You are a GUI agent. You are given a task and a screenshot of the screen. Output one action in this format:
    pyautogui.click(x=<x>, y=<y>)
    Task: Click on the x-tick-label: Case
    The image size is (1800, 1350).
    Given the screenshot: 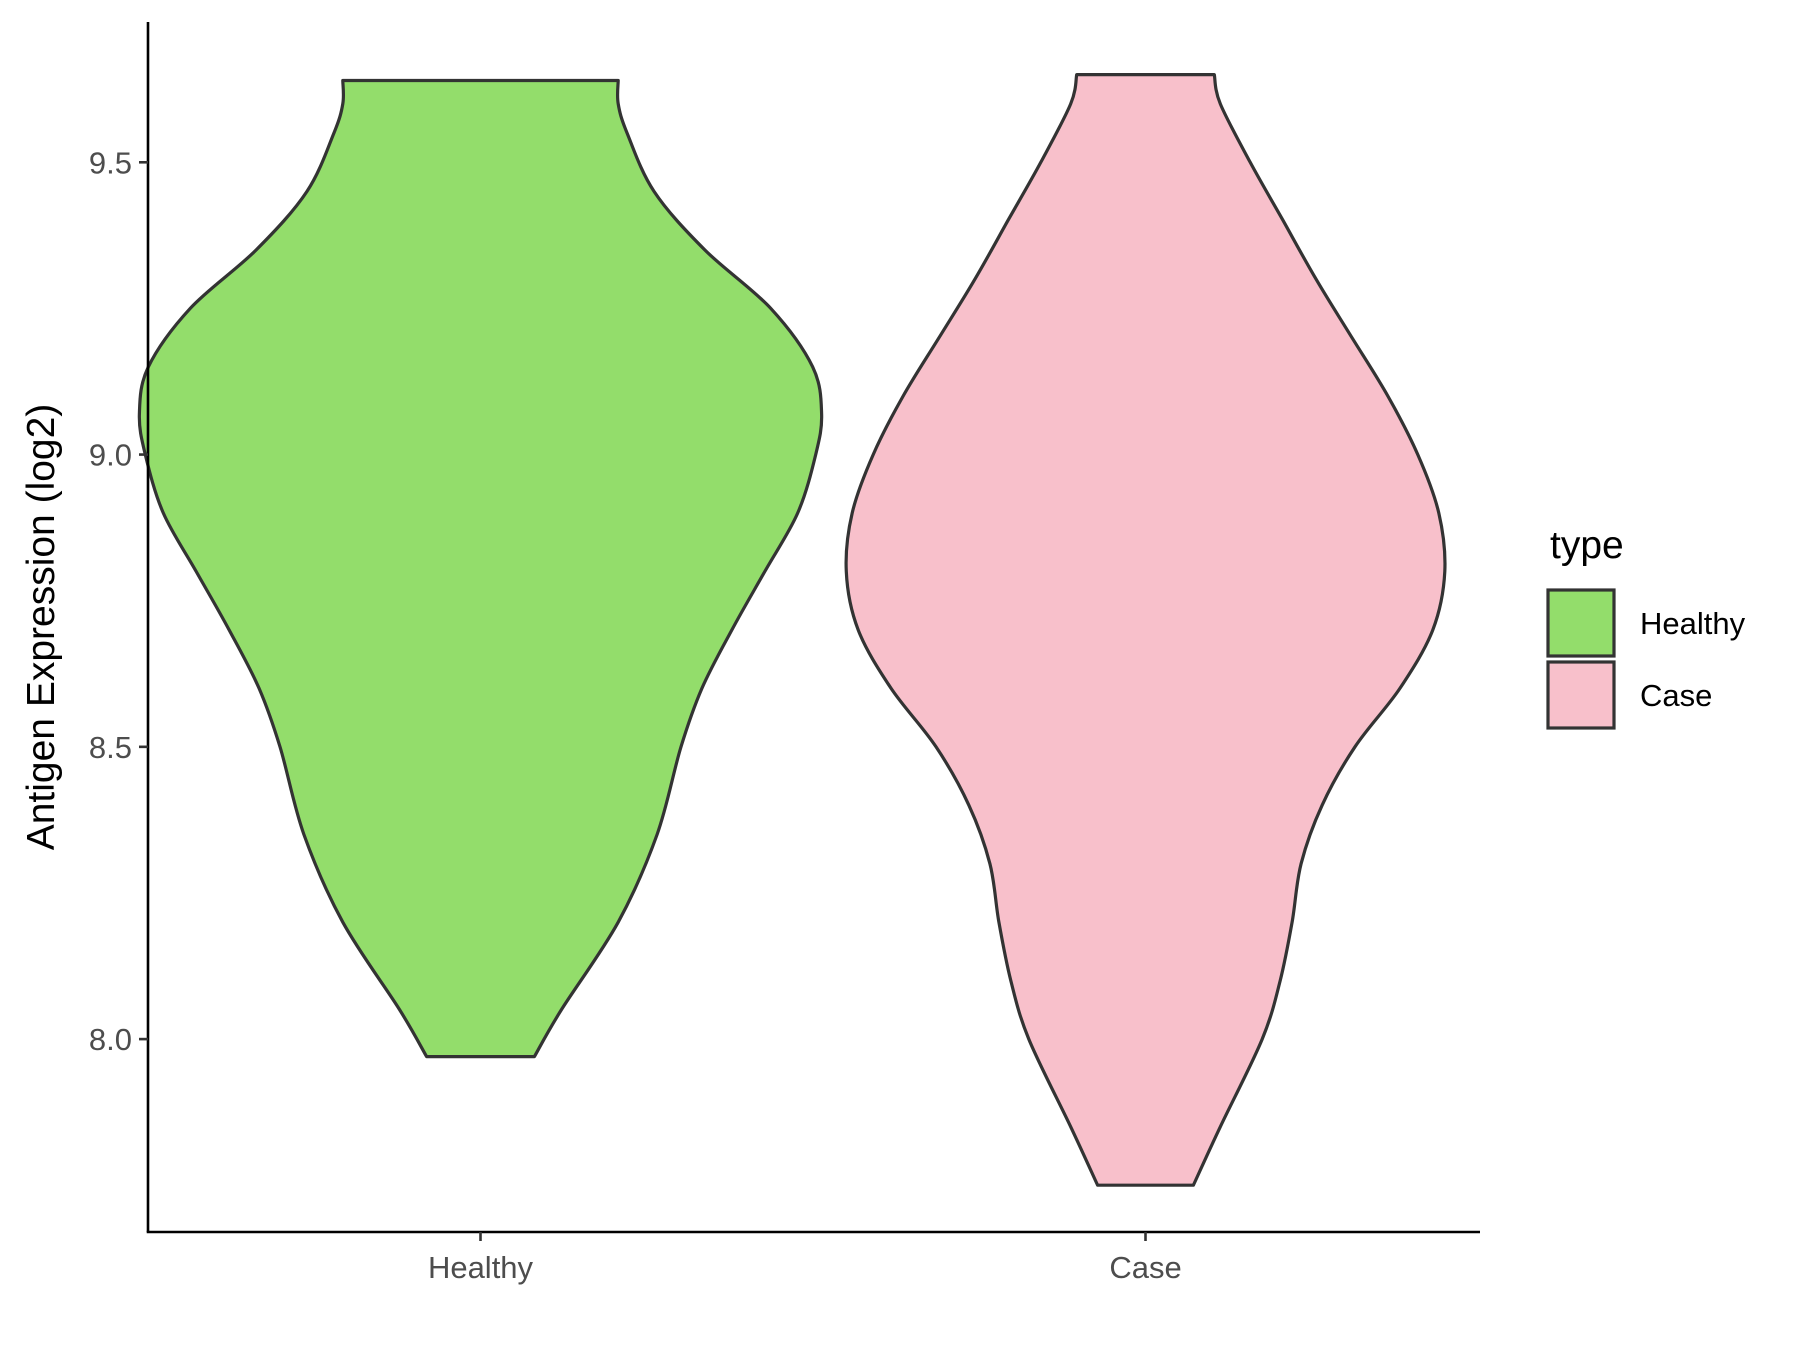 What is the action you would take?
    pyautogui.click(x=1145, y=1267)
    